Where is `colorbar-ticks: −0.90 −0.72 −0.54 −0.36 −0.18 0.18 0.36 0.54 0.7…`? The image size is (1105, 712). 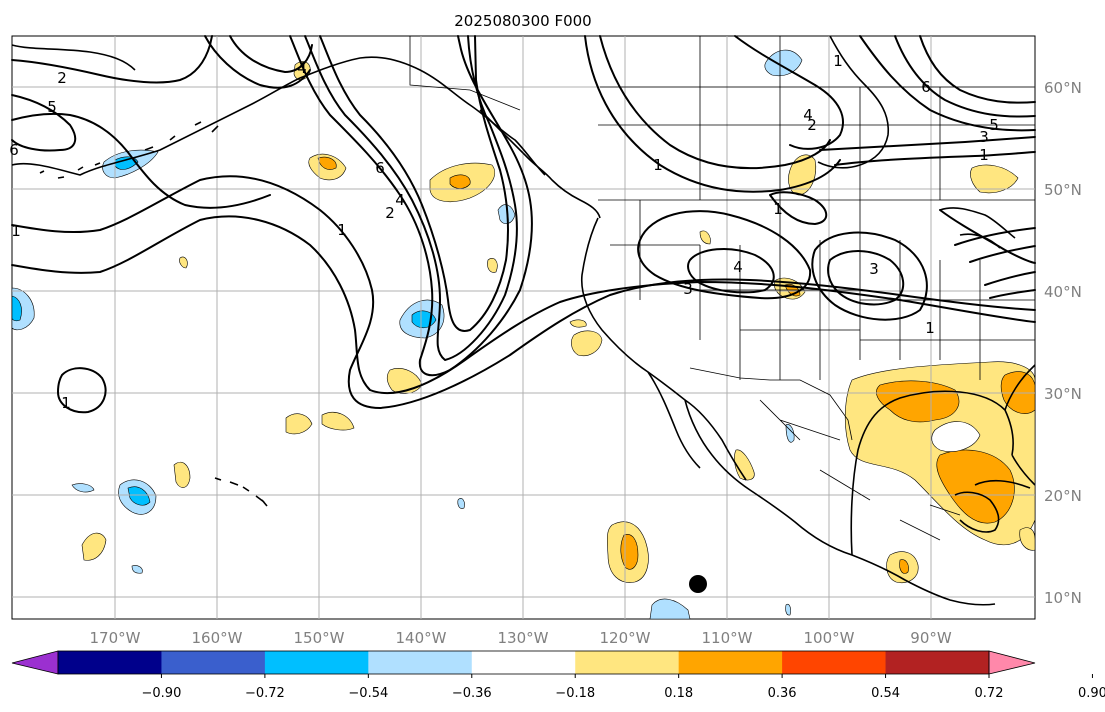
colorbar-ticks: −0.90 −0.72 −0.54 −0.36 −0.18 0.18 0.36 0.54 0.7… is located at coordinates (623, 687).